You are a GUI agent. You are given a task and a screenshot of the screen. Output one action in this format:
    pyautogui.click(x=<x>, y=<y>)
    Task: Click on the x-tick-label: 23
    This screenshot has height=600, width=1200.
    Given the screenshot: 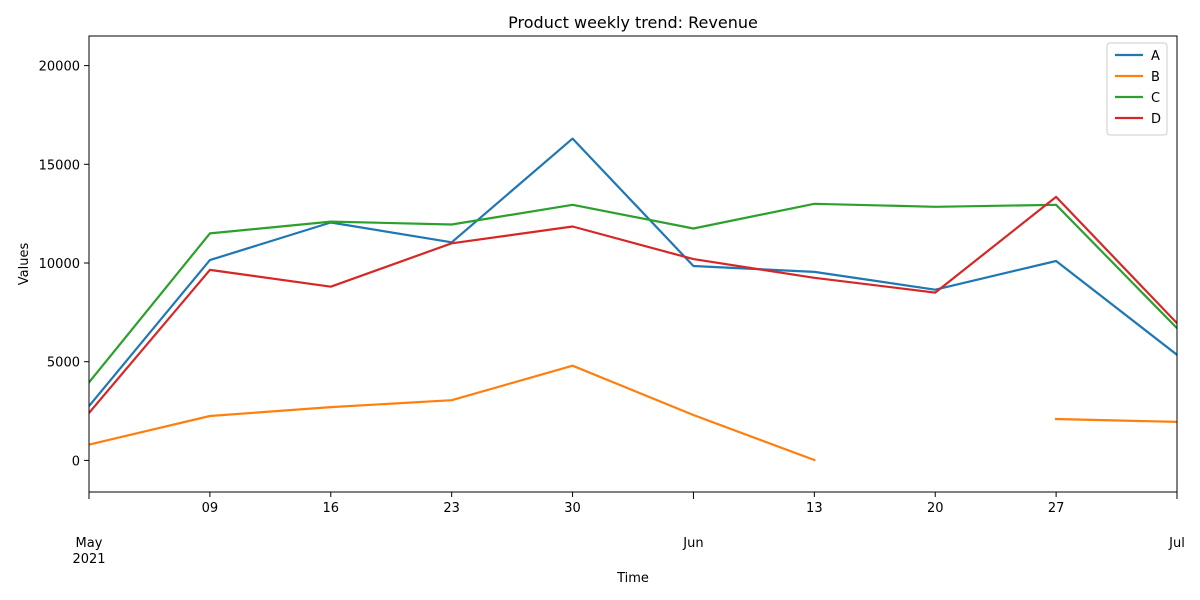 What is the action you would take?
    pyautogui.click(x=451, y=508)
    